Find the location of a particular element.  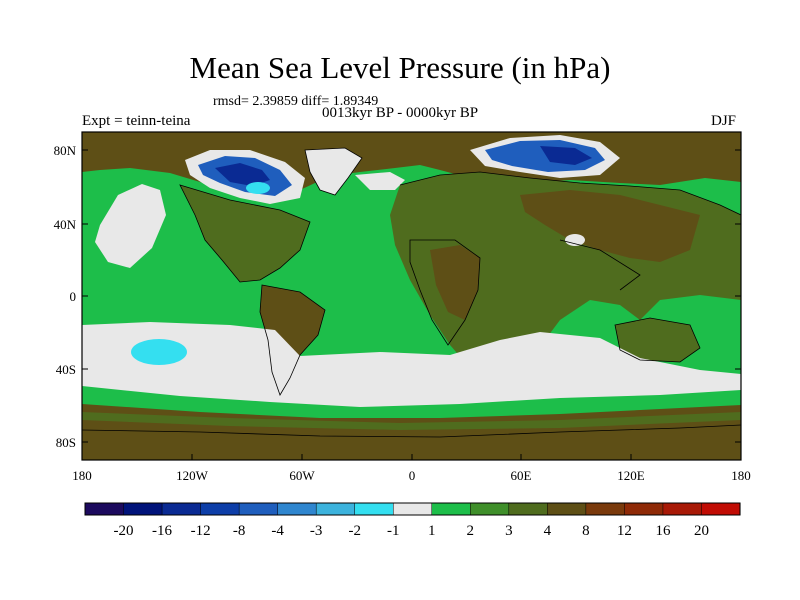

colorbar-label: -3 is located at coordinates (316, 531).